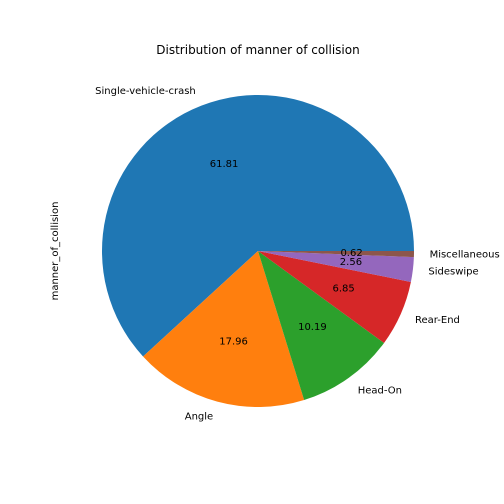 Image resolution: width=504 pixels, height=504 pixels. I want to click on slice-name-label: Head-On, so click(380, 391).